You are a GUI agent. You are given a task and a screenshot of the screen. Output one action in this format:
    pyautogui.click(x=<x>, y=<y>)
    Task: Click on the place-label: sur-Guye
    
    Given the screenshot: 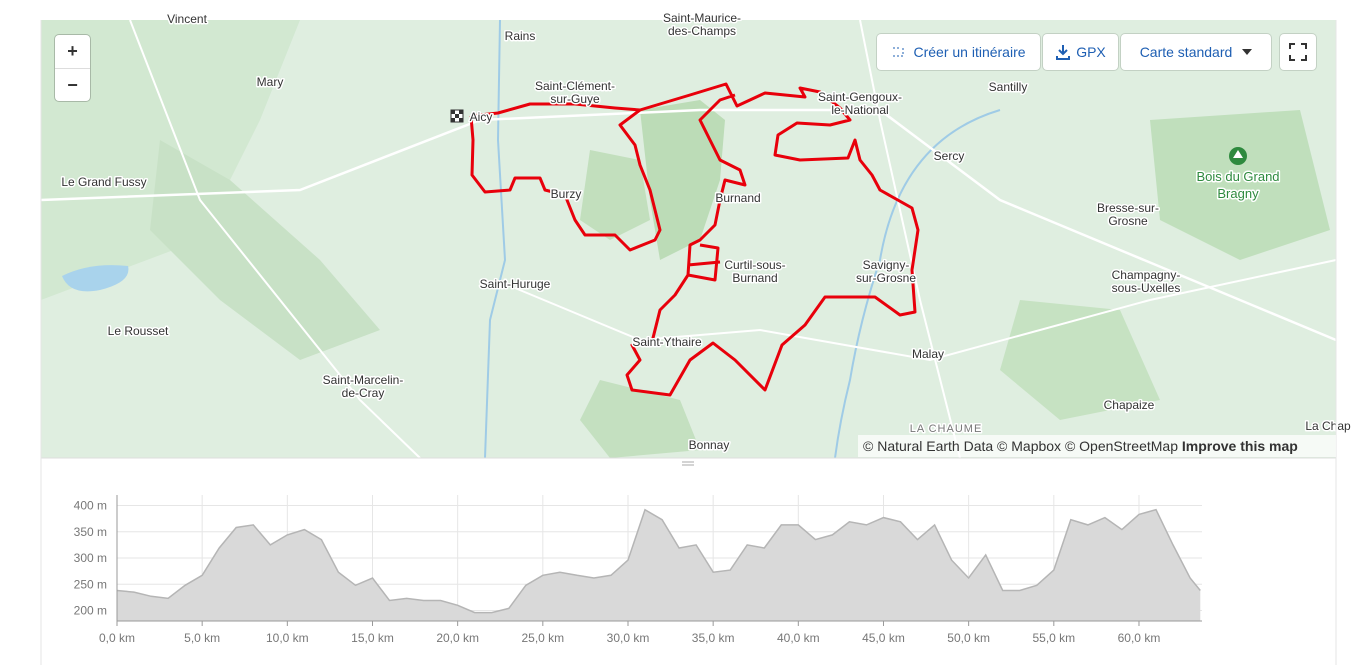 What is the action you would take?
    pyautogui.click(x=575, y=99)
    